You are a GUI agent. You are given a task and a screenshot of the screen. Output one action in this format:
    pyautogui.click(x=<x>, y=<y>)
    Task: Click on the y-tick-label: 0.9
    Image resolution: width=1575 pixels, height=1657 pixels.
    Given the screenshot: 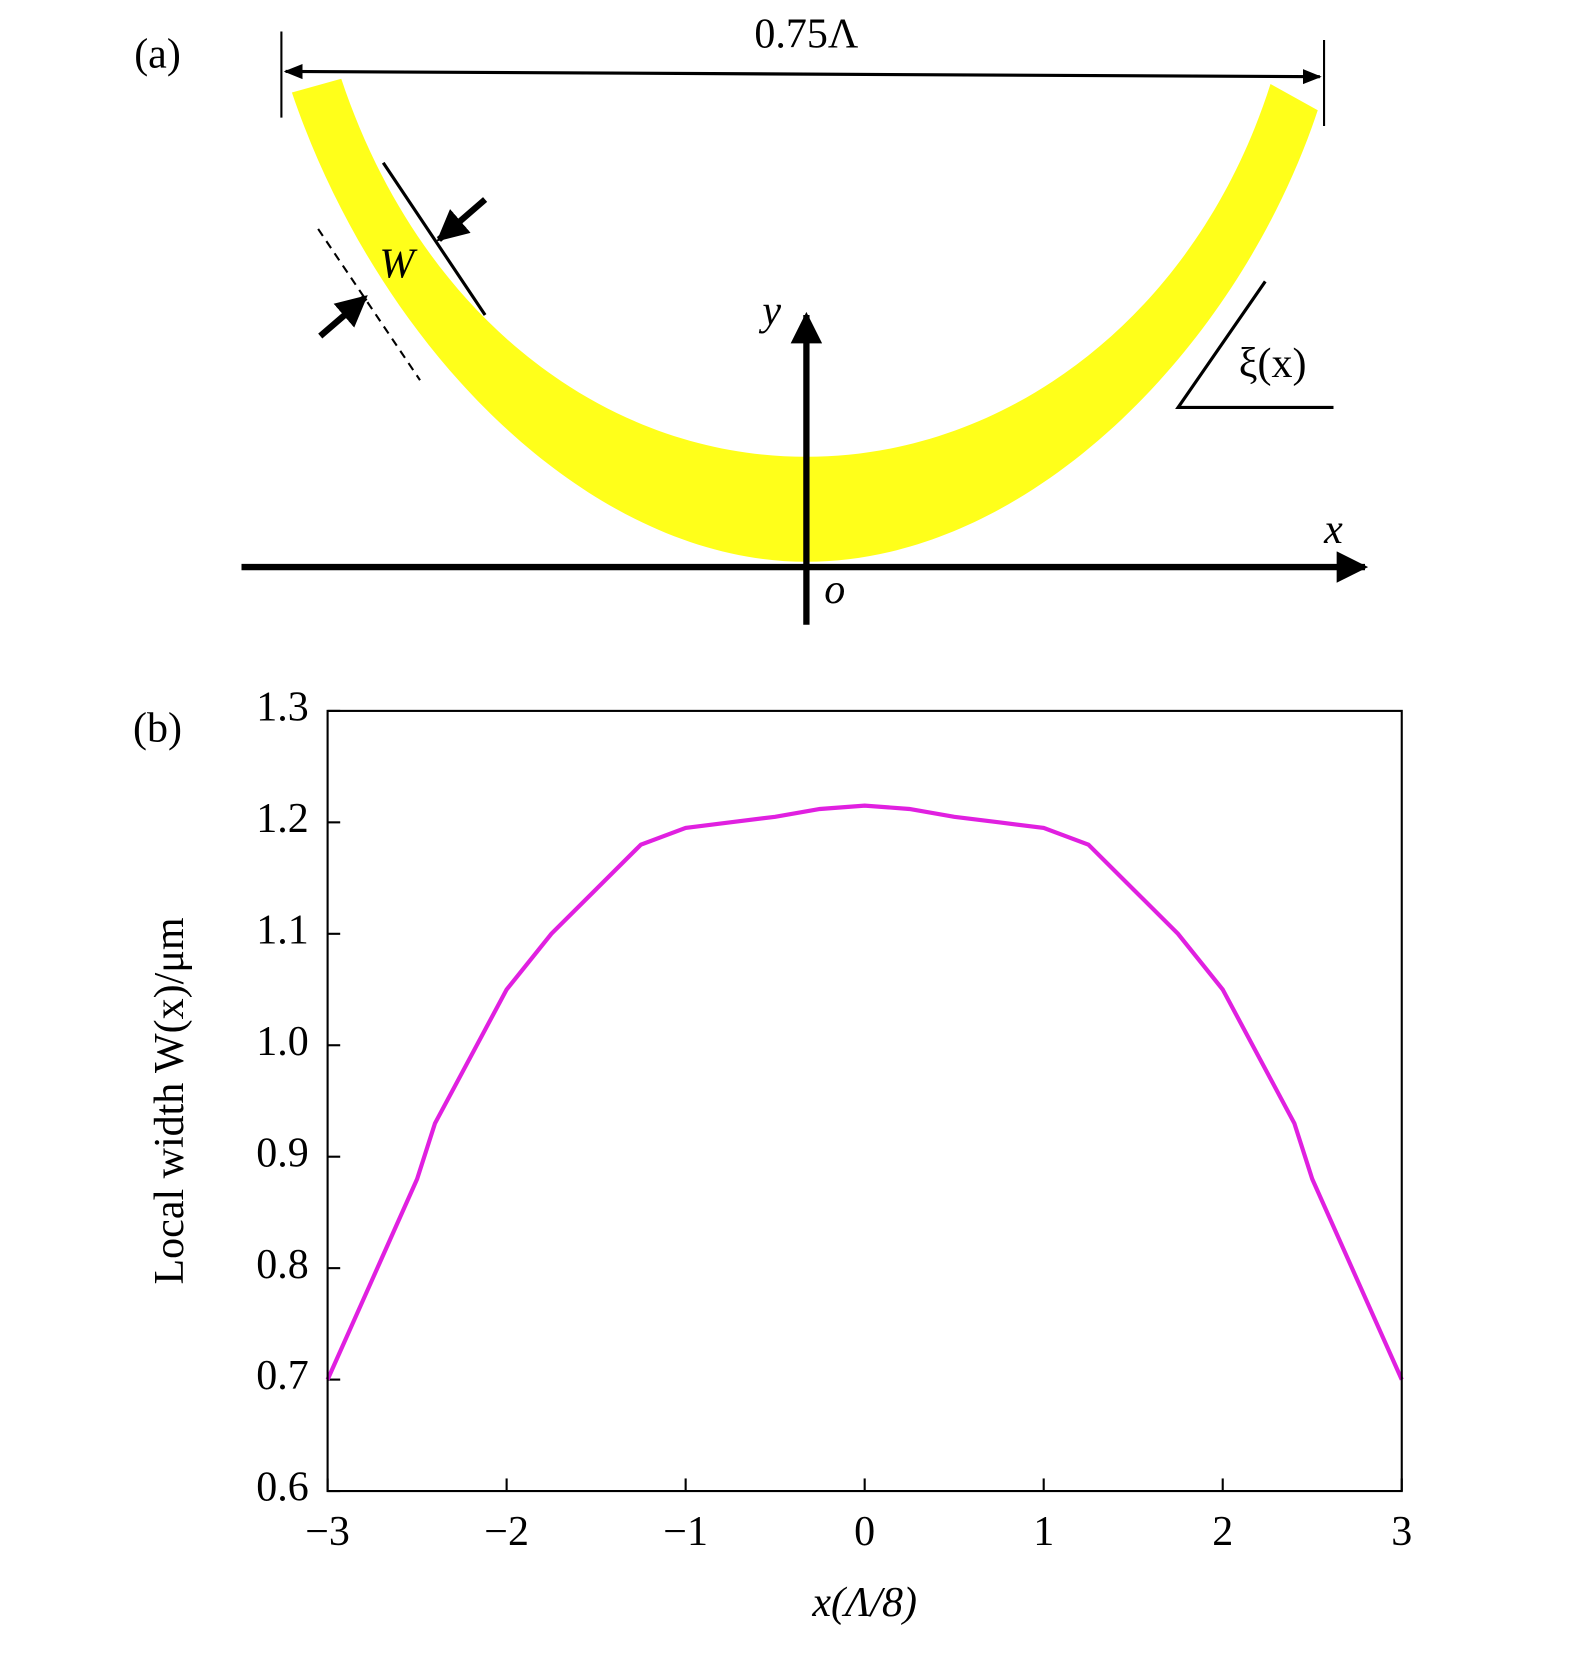 What is the action you would take?
    pyautogui.click(x=282, y=1153)
    